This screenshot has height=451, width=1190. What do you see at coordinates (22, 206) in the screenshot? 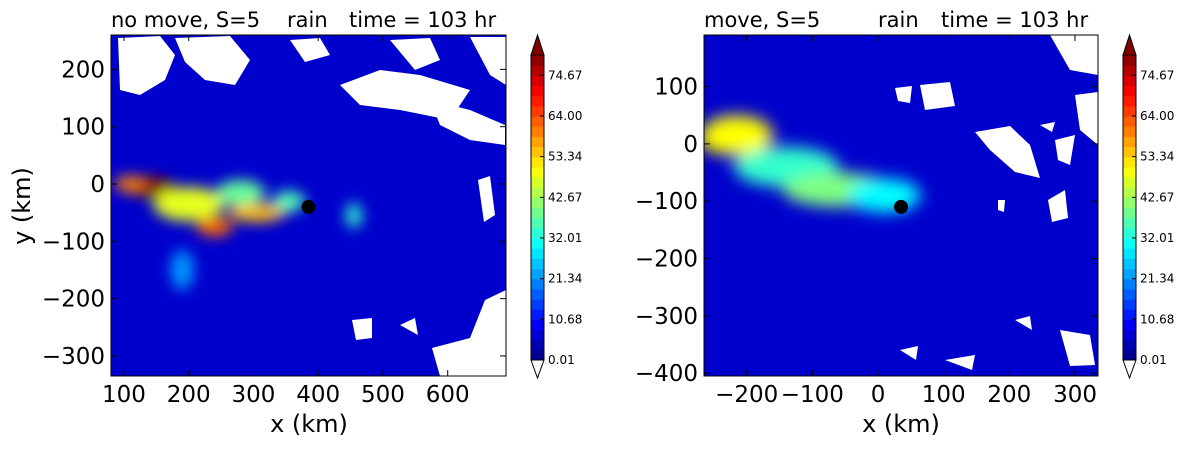
I see `left-y-axis-label: y (km)` at bounding box center [22, 206].